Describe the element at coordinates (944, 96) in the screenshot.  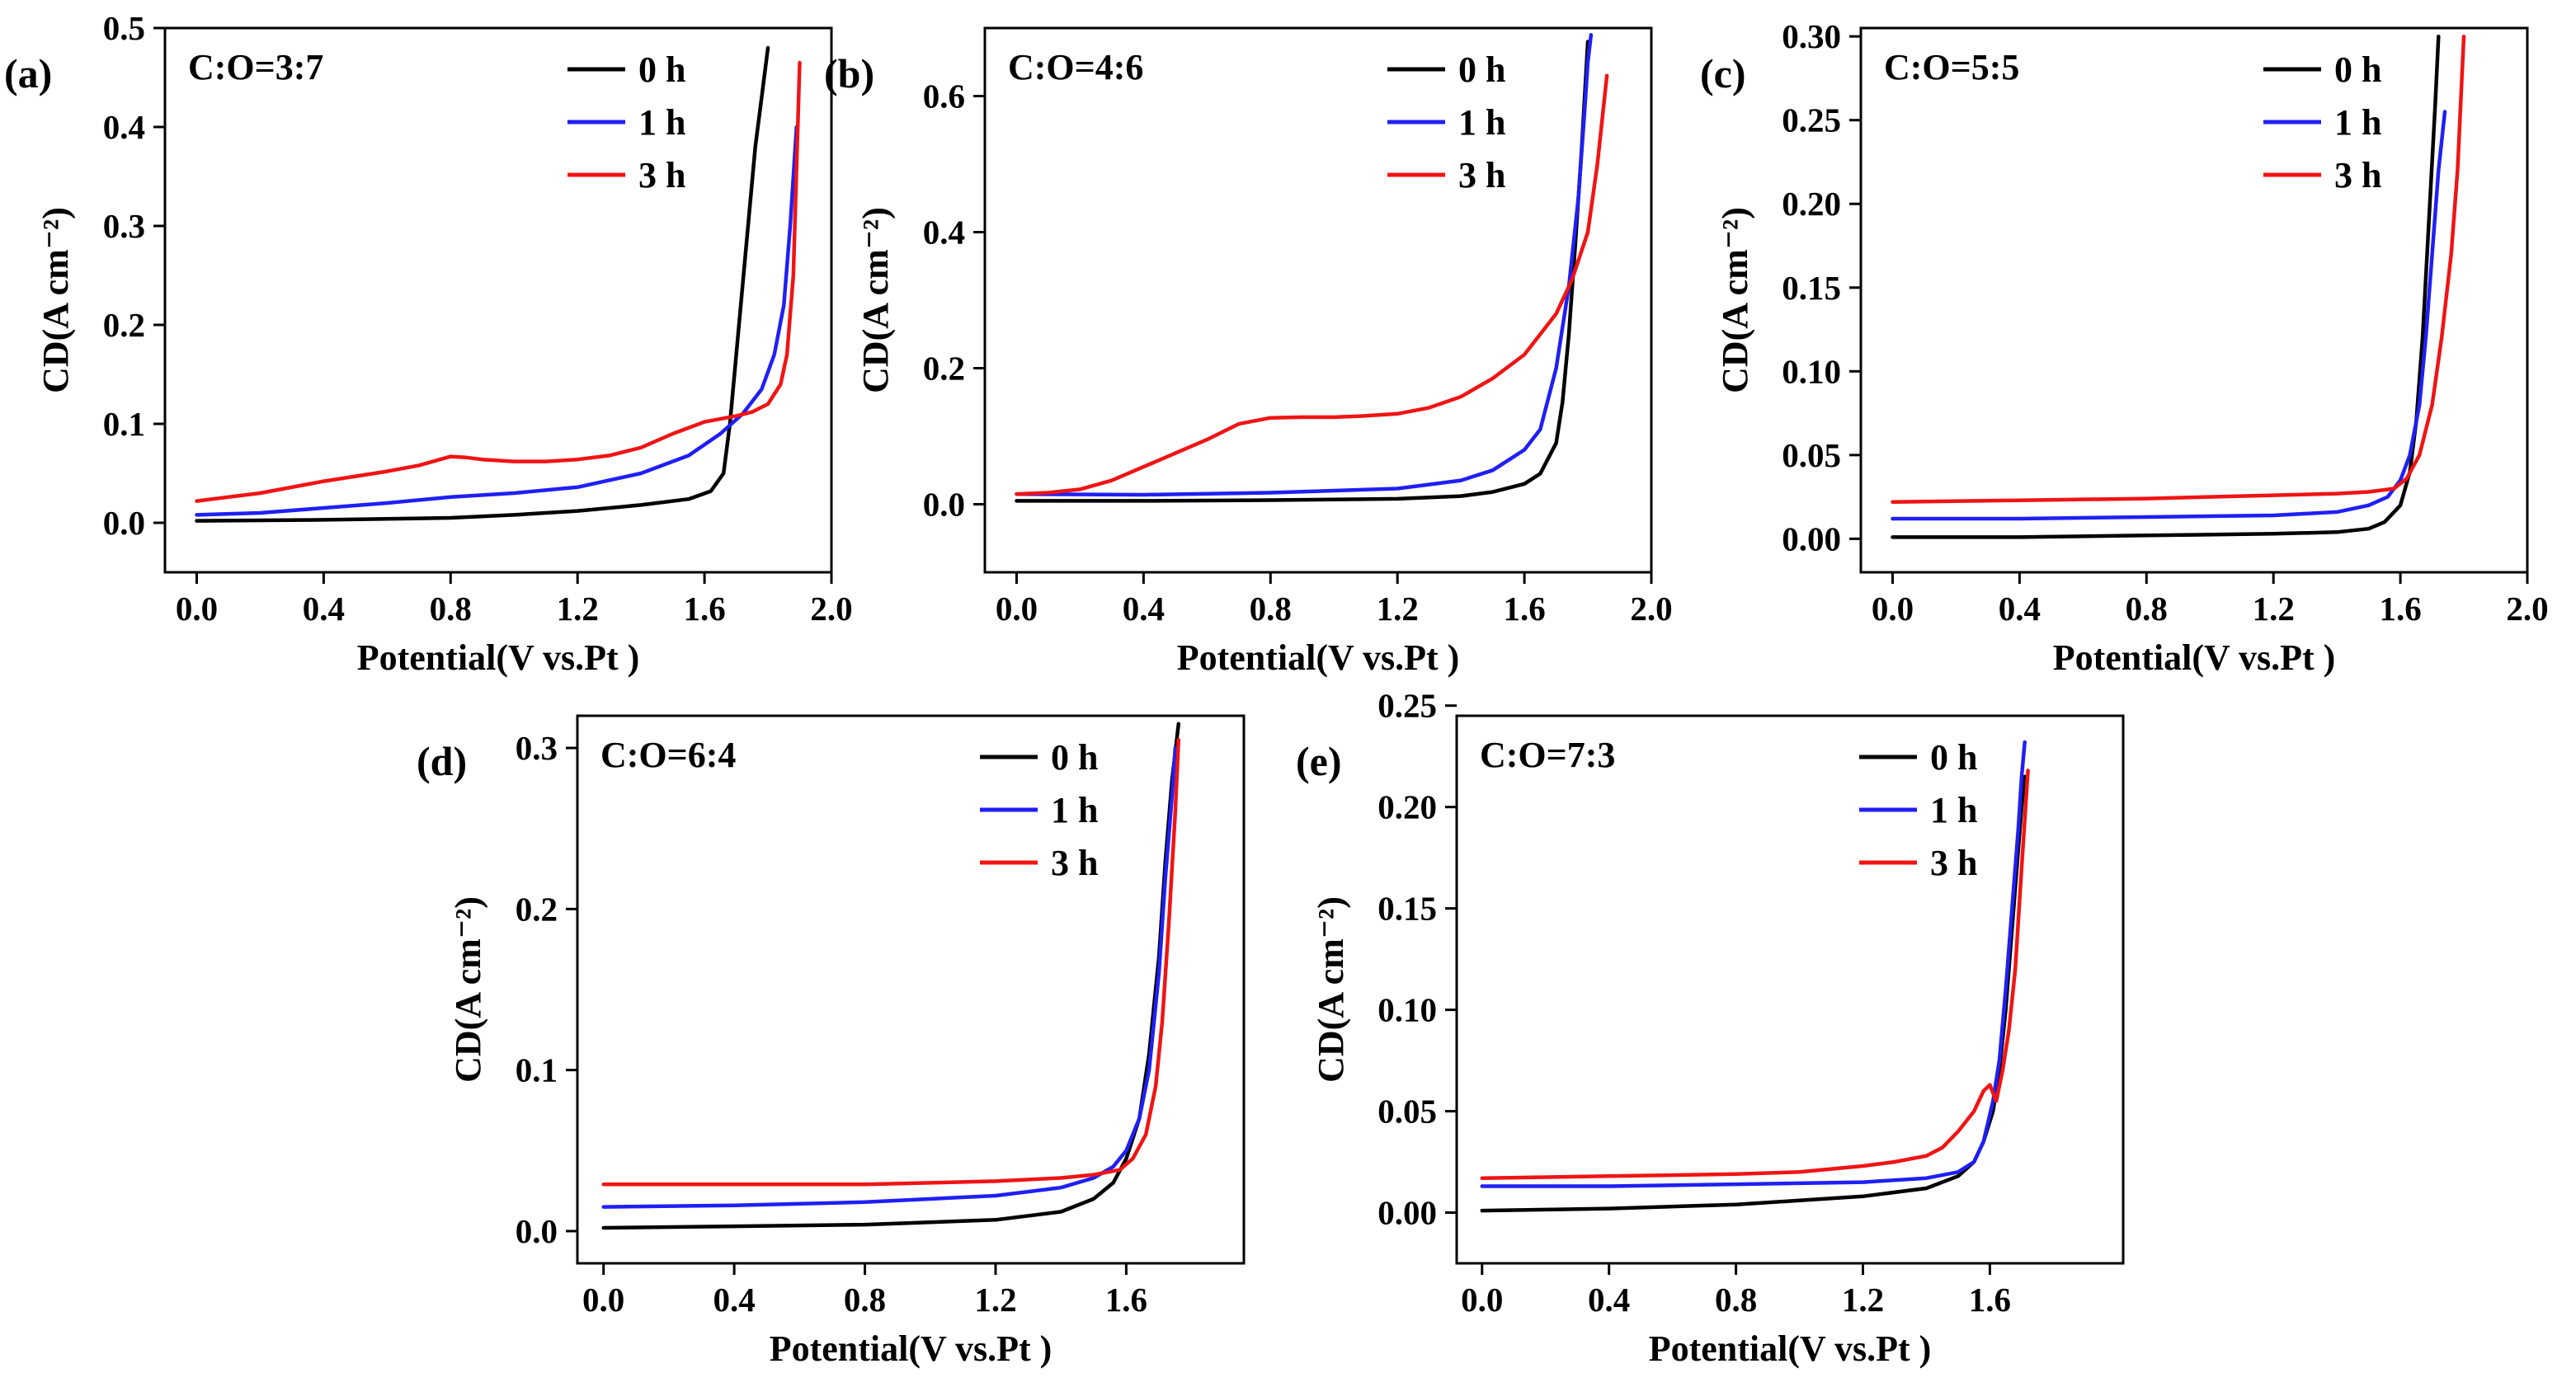
I see `y-tick-label: 0.6` at that location.